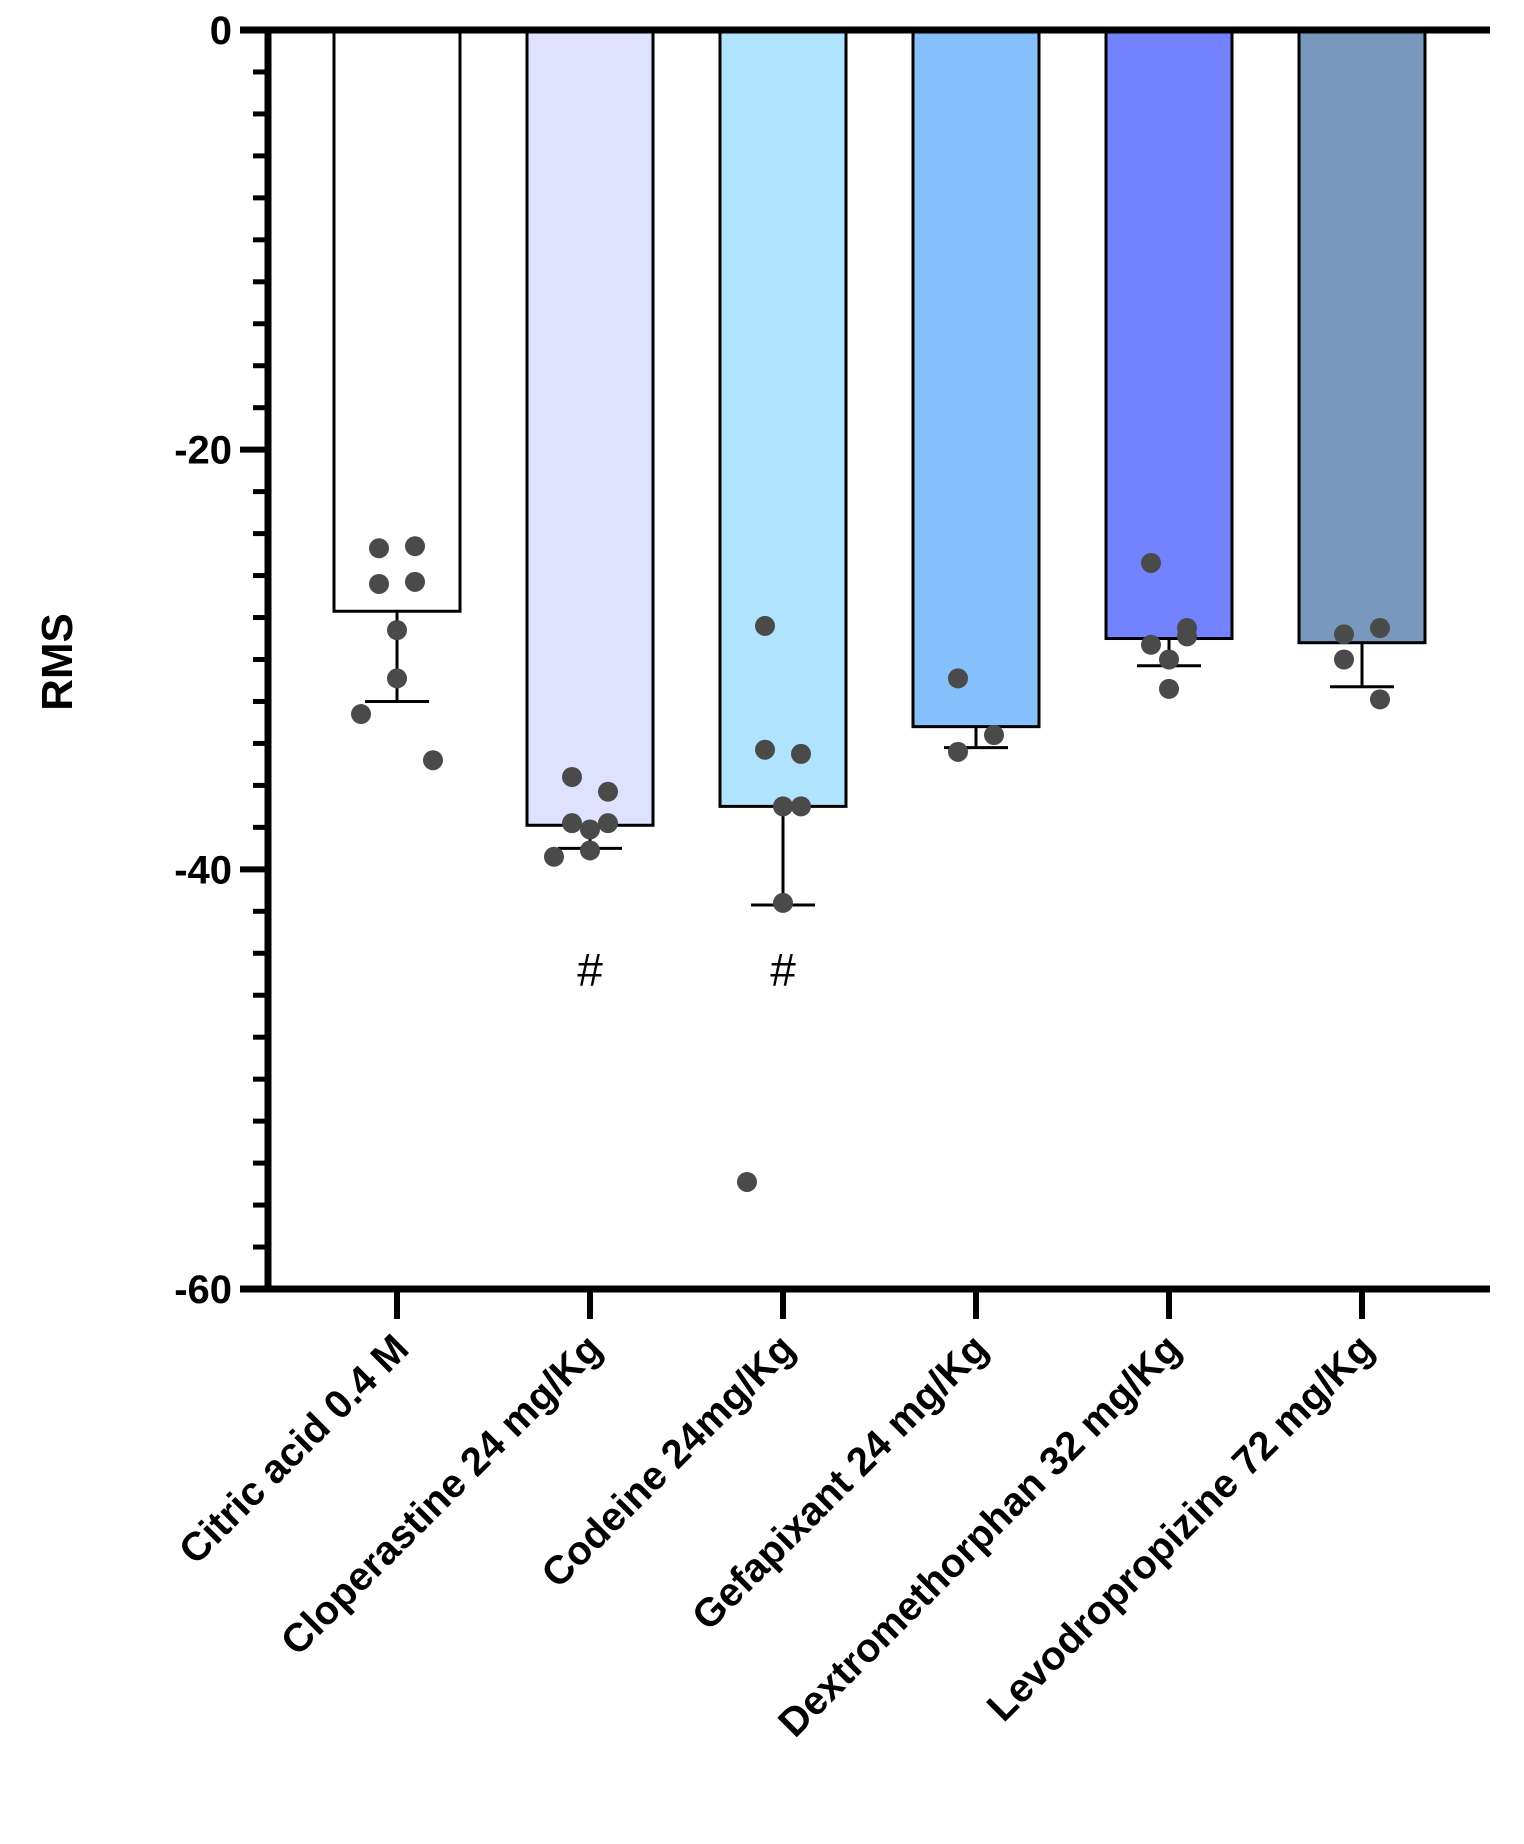 The height and width of the screenshot is (1844, 1524). What do you see at coordinates (1181, 1528) in the screenshot?
I see `x-category-label: Levodropropizine 72 mg/Kg` at bounding box center [1181, 1528].